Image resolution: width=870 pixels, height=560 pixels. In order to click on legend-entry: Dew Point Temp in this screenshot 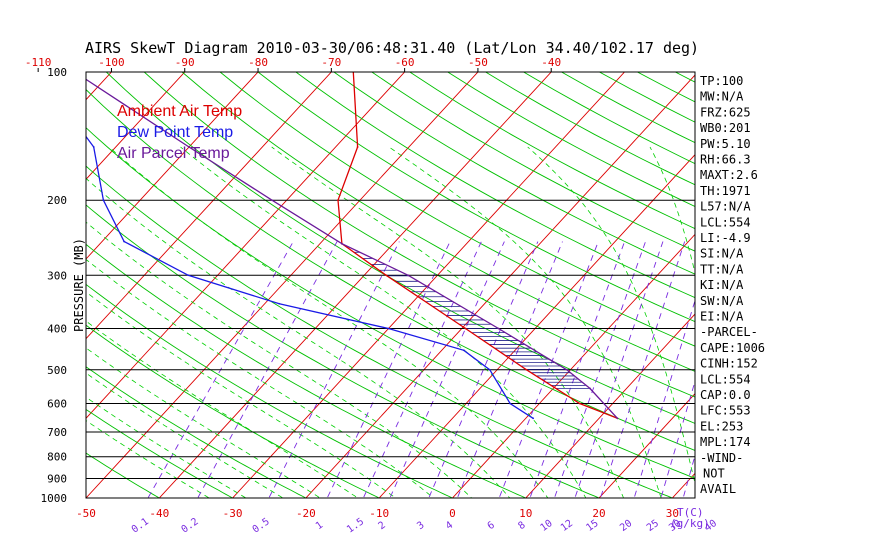, I will do `click(175, 132)`.